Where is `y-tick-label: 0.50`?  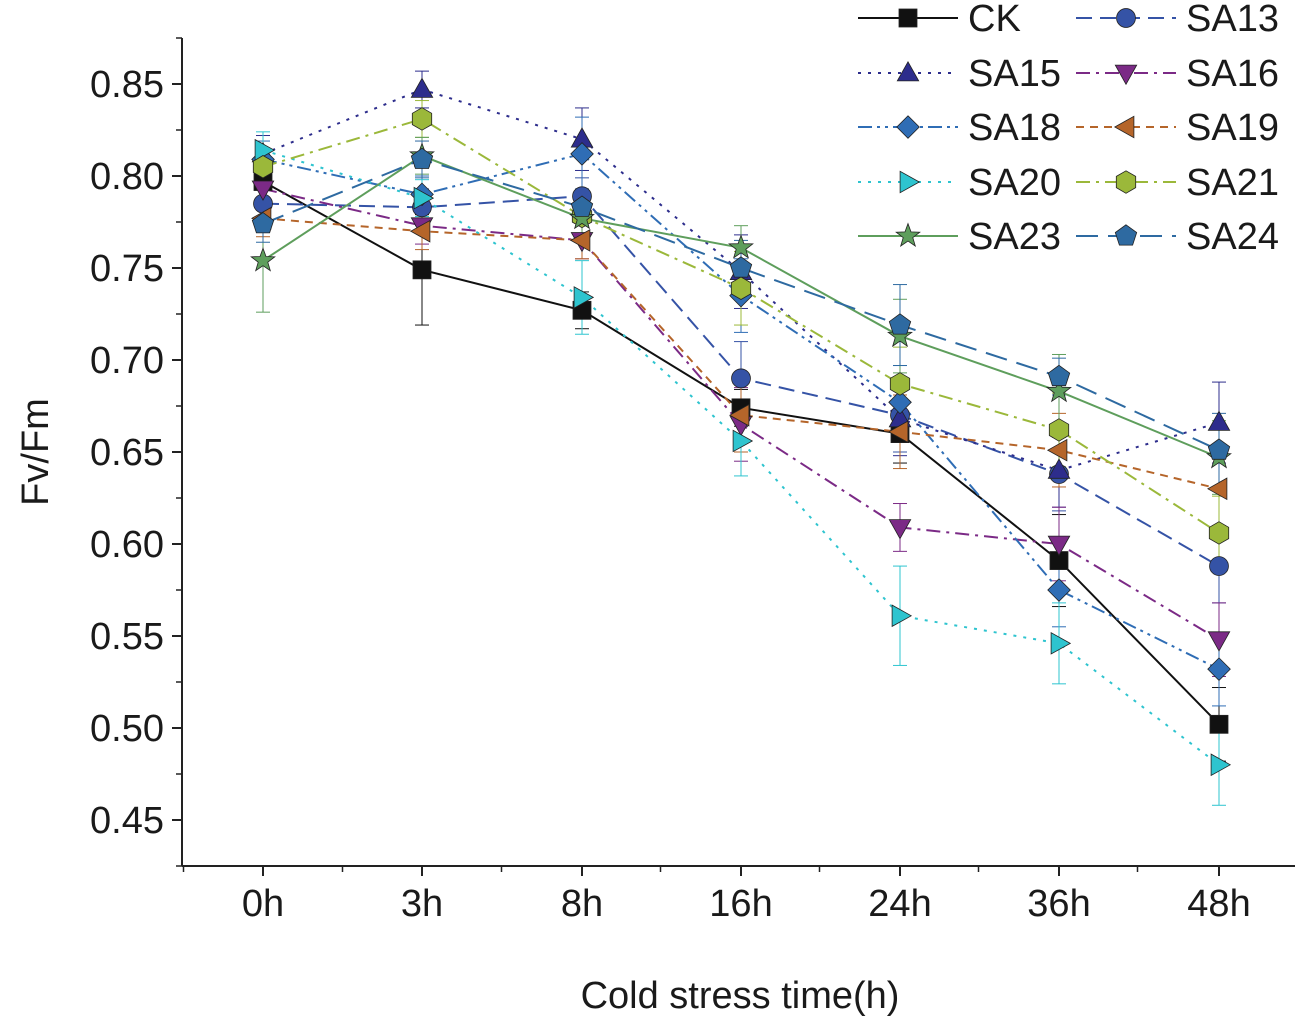
y-tick-label: 0.50 is located at coordinates (127, 729).